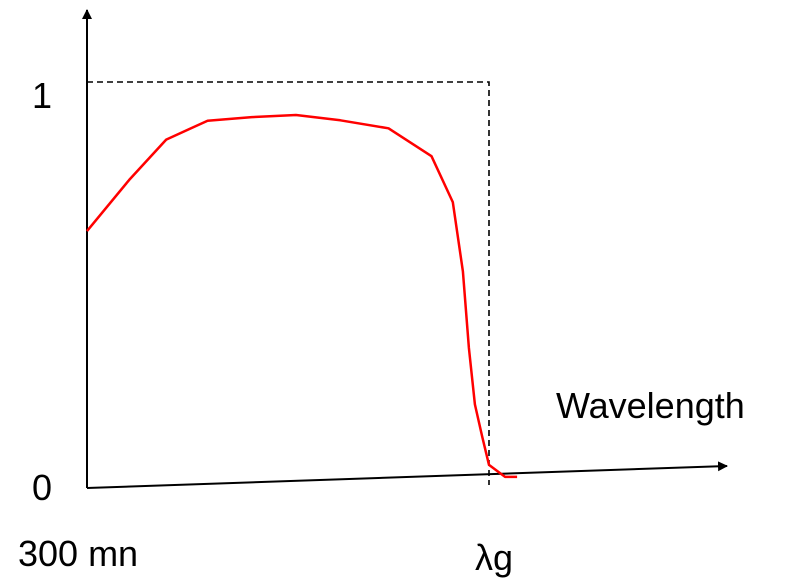  I want to click on x-start-label: 300 mn, so click(78, 553).